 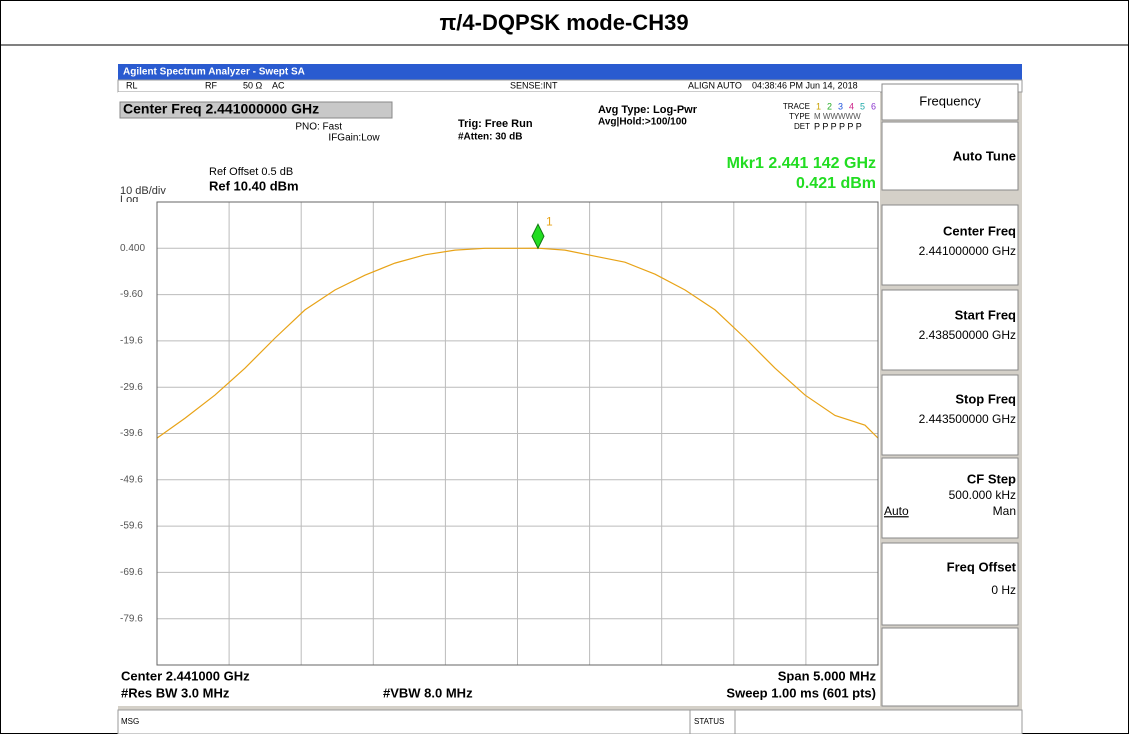 What do you see at coordinates (251, 172) in the screenshot?
I see `ref-offset: Ref Offset 0.5 dB` at bounding box center [251, 172].